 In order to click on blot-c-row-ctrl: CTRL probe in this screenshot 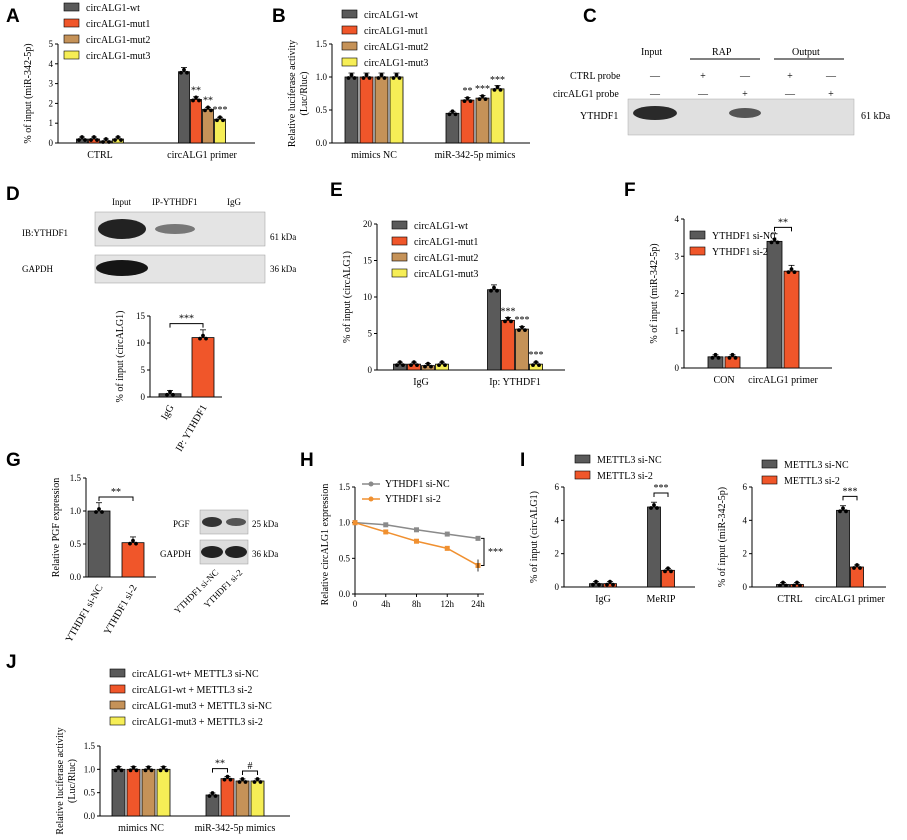, I will do `click(595, 76)`.